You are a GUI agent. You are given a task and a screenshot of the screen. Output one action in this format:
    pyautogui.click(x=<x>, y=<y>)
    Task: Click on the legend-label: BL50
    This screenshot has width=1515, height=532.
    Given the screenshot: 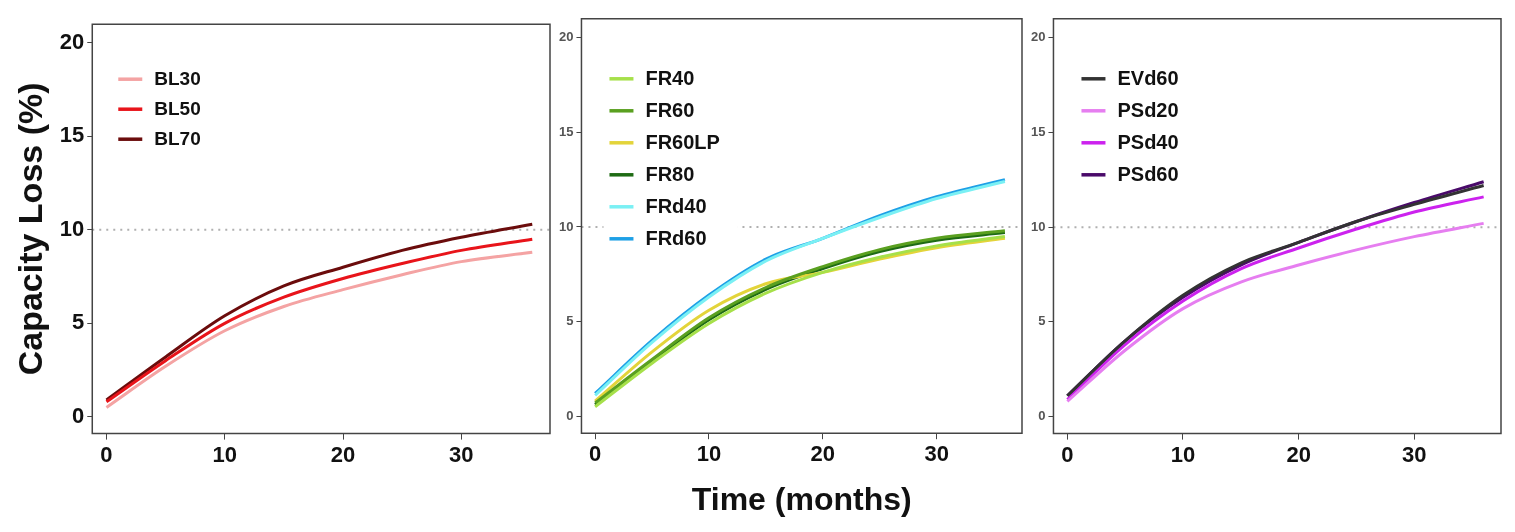 What is the action you would take?
    pyautogui.click(x=177, y=109)
    